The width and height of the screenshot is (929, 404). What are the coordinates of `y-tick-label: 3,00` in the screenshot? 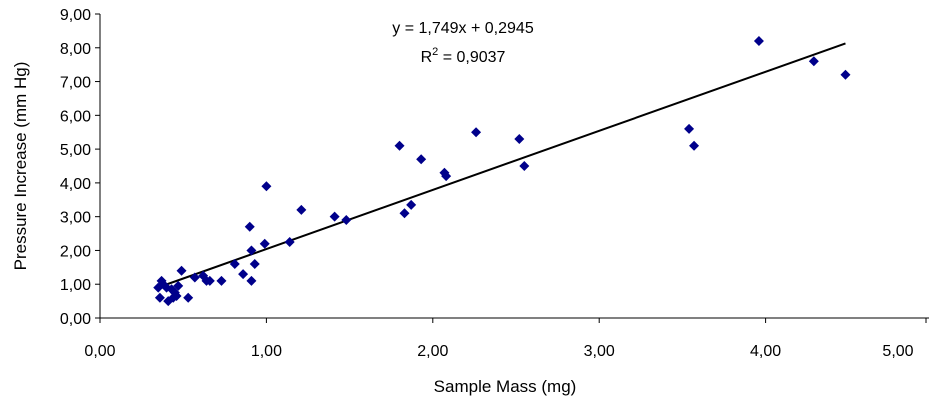 It's located at (75, 218).